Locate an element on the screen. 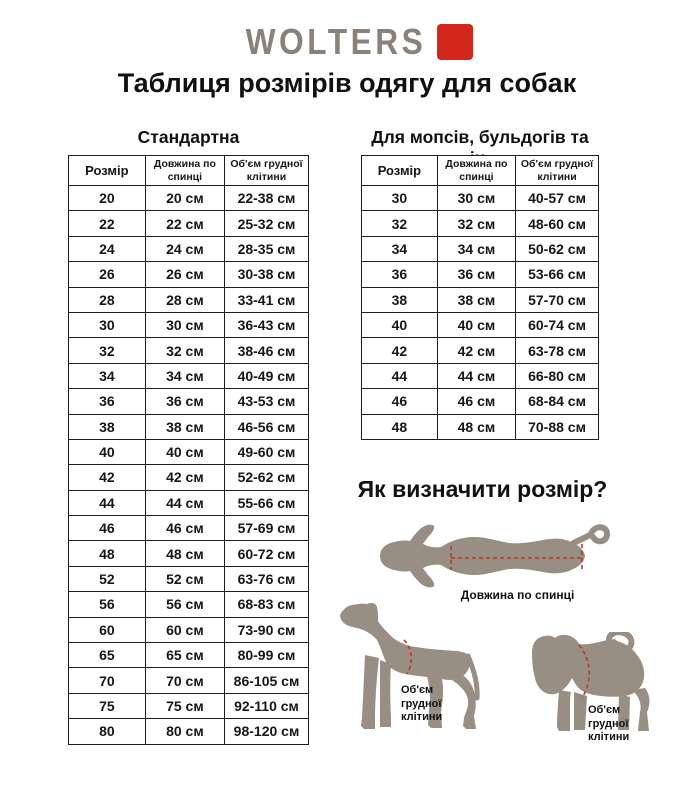  table-cell: 20 is located at coordinates (107, 198).